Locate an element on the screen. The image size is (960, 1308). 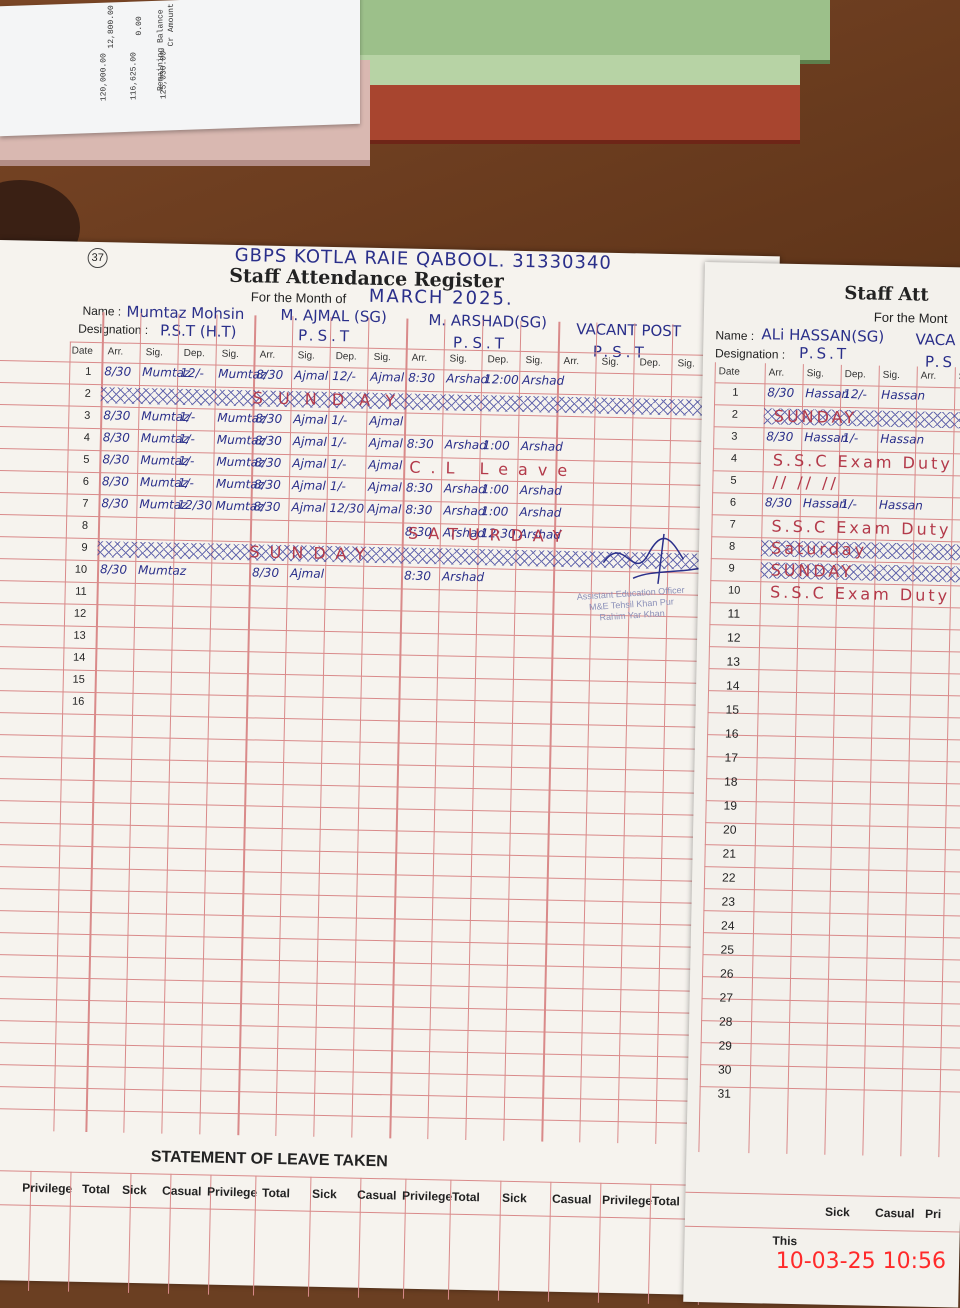
leave-header: Casual is located at coordinates (376, 1195).